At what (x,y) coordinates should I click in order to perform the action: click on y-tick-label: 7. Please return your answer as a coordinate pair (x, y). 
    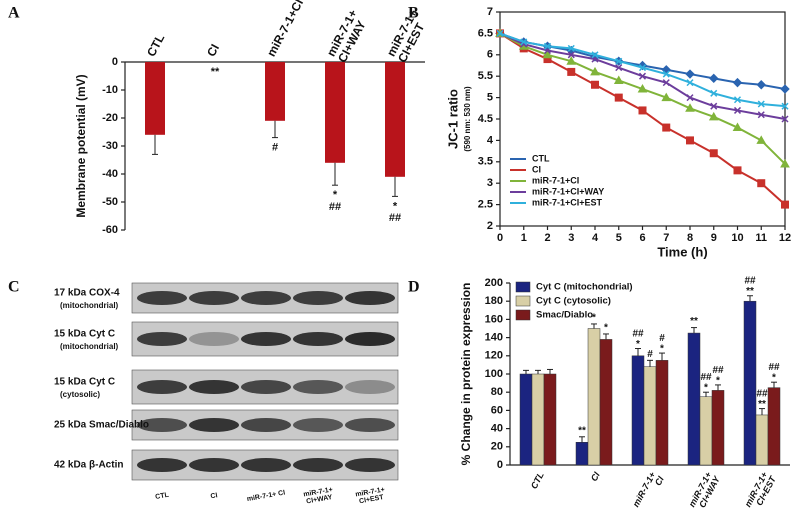
    Looking at the image, I should click on (490, 12).